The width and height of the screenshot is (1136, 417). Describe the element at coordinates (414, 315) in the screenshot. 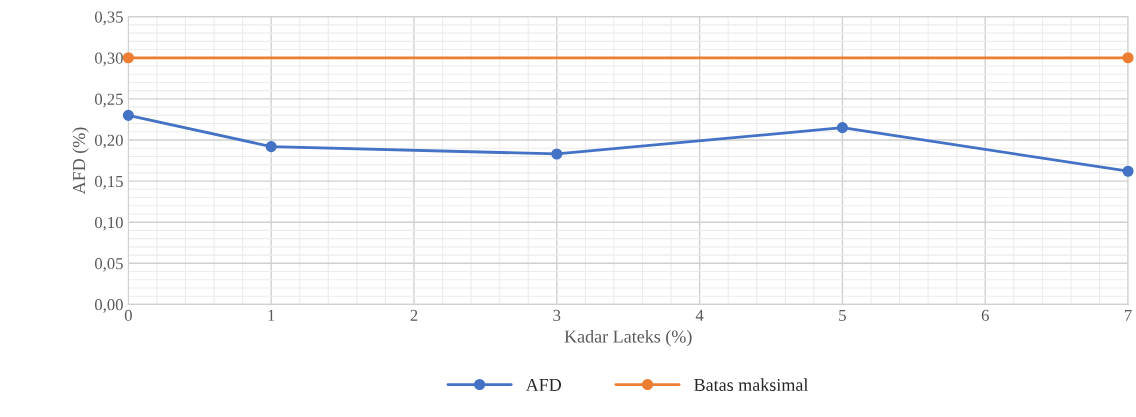

I see `x-tick-label: 2` at that location.